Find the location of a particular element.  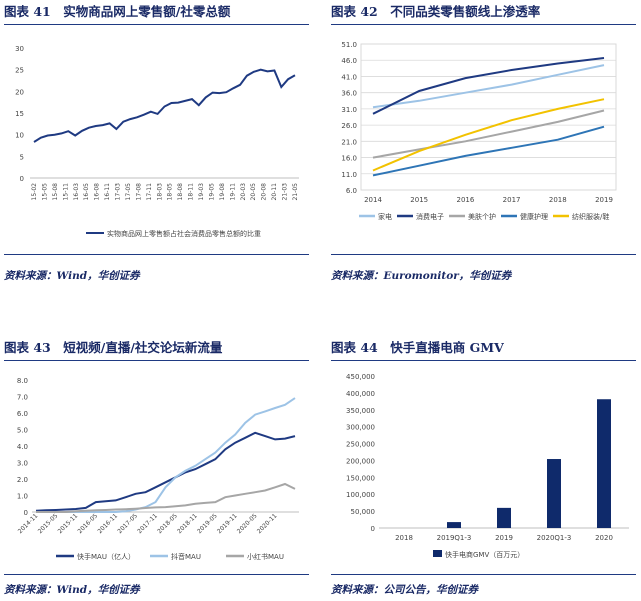

x-tick-label: 20-03 is located at coordinates (243, 192).